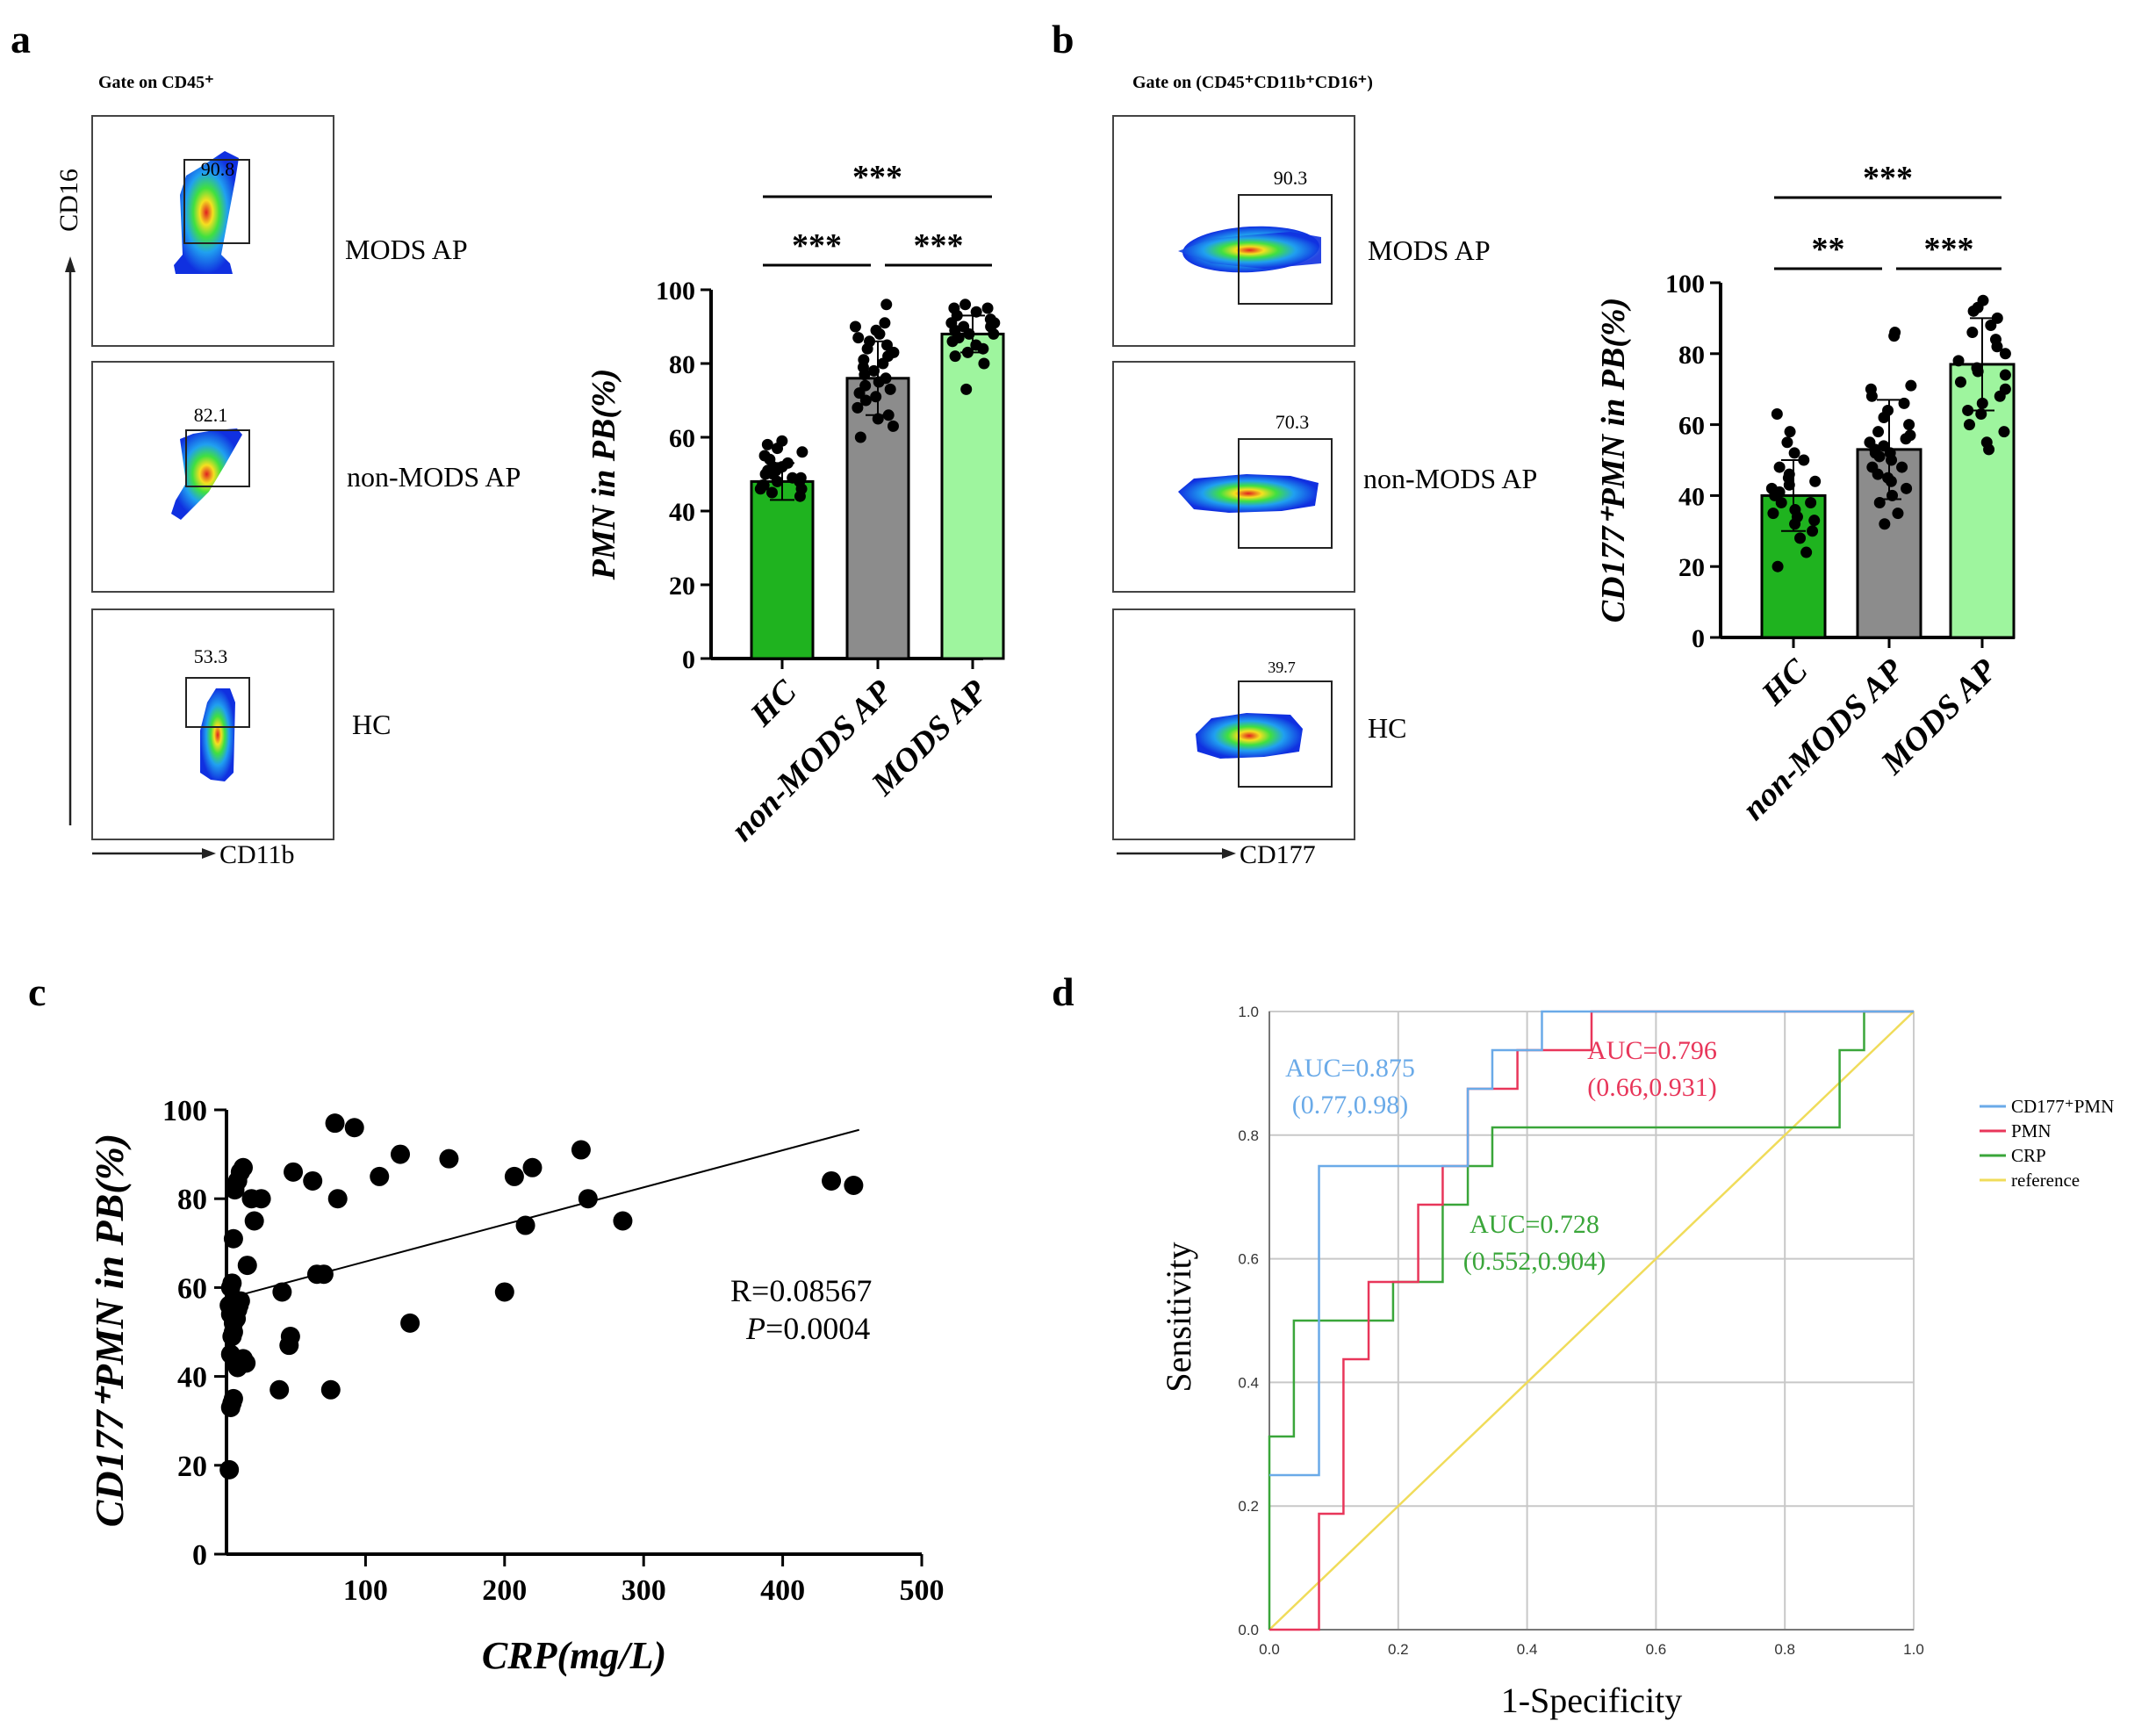 Image resolution: width=2156 pixels, height=1728 pixels. I want to click on x-axis-label-b: CD177, so click(1278, 854).